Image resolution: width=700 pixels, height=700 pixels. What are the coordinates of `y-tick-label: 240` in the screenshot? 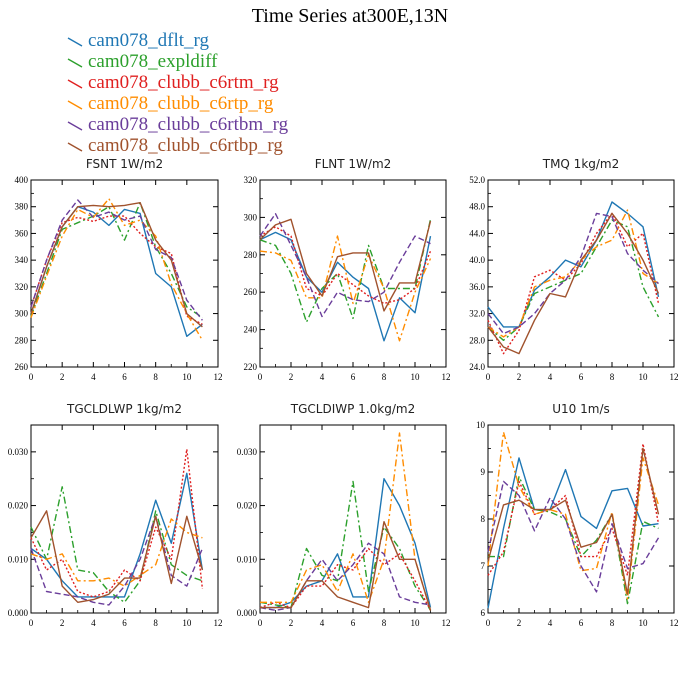 It's located at (251, 330).